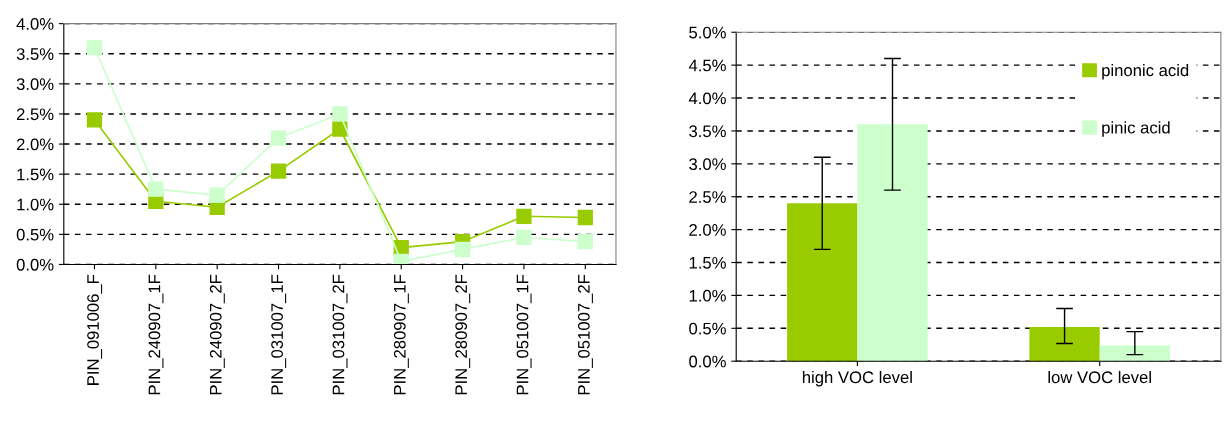 The image size is (1227, 430). What do you see at coordinates (217, 334) in the screenshot?
I see `x-tick-label: PIN_240907_2F` at bounding box center [217, 334].